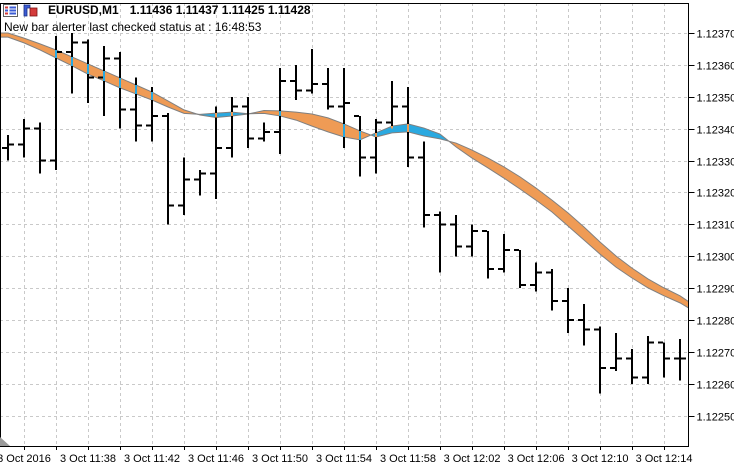 This screenshot has width=734, height=466. What do you see at coordinates (536, 459) in the screenshot?
I see `time-tick-label: 3 Oct 12:06` at bounding box center [536, 459].